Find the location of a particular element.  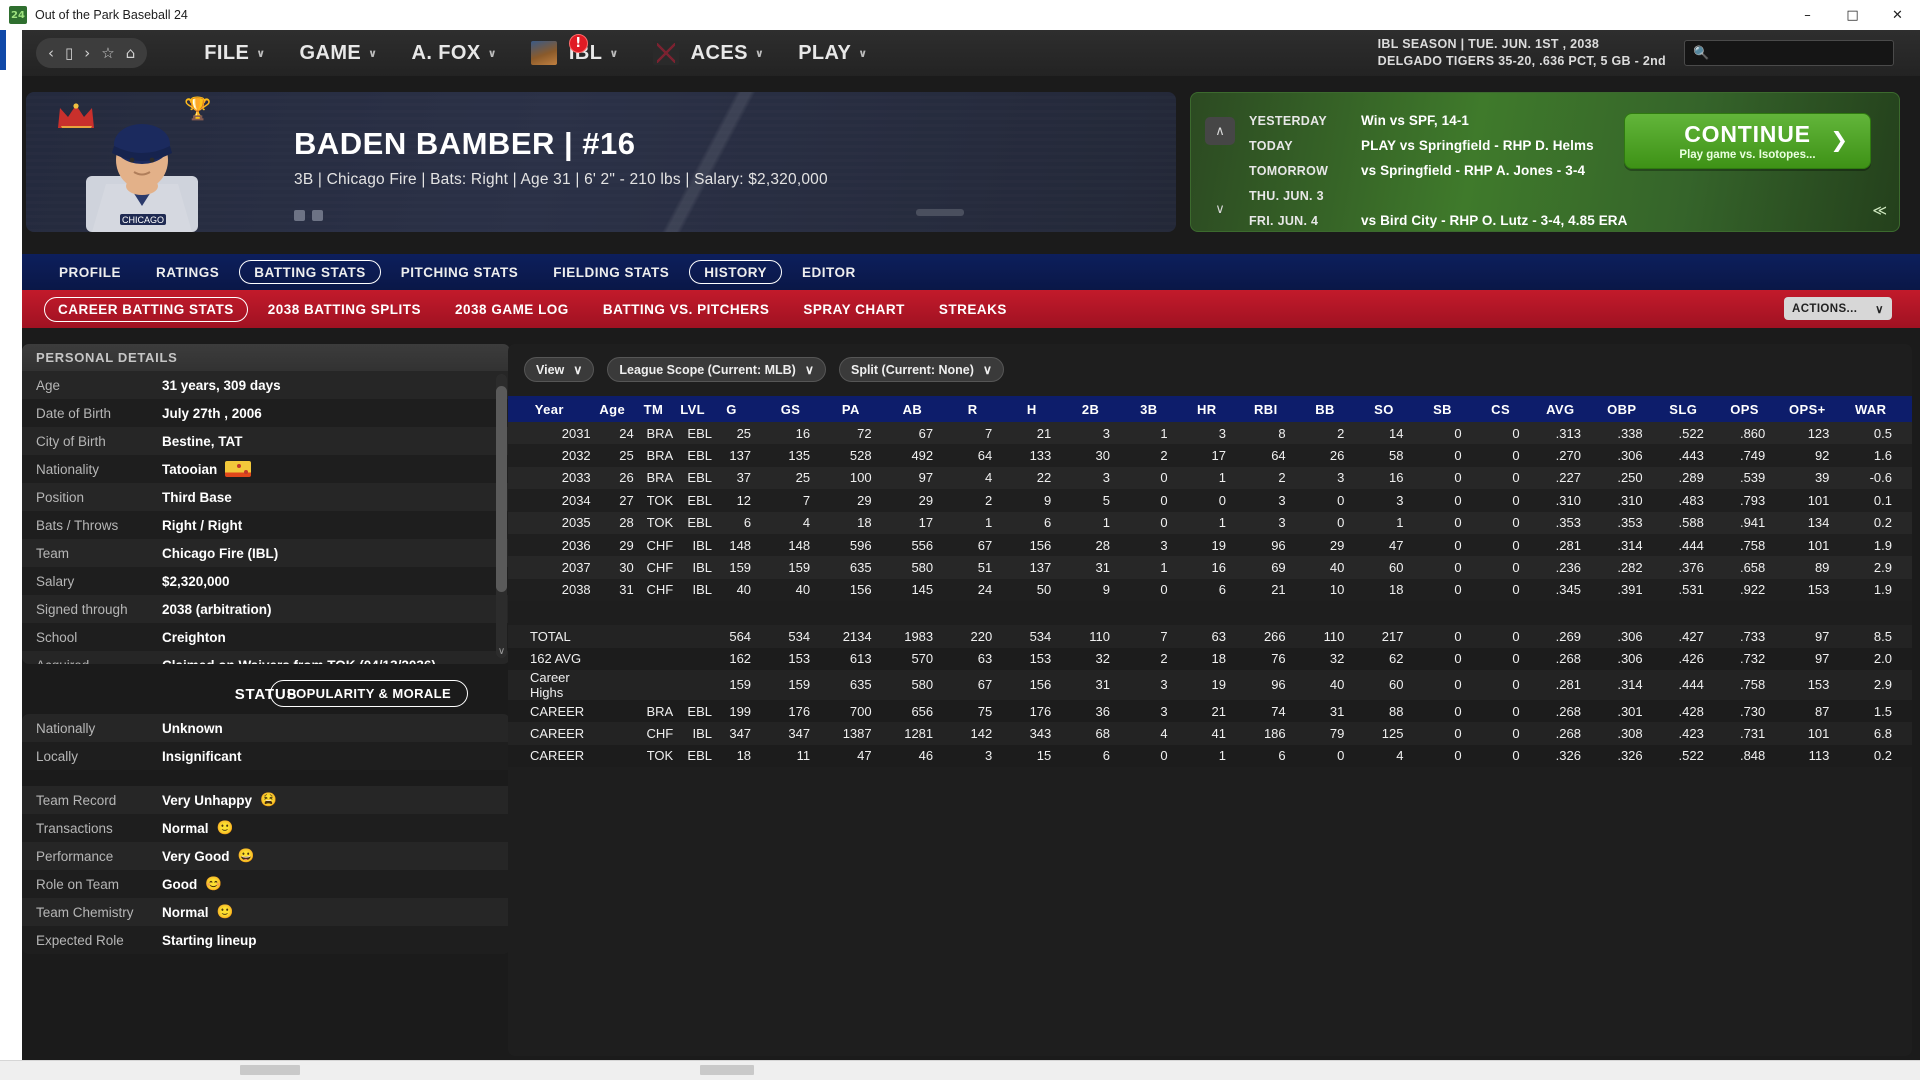

summary-cell: .268 is located at coordinates (1570, 733).